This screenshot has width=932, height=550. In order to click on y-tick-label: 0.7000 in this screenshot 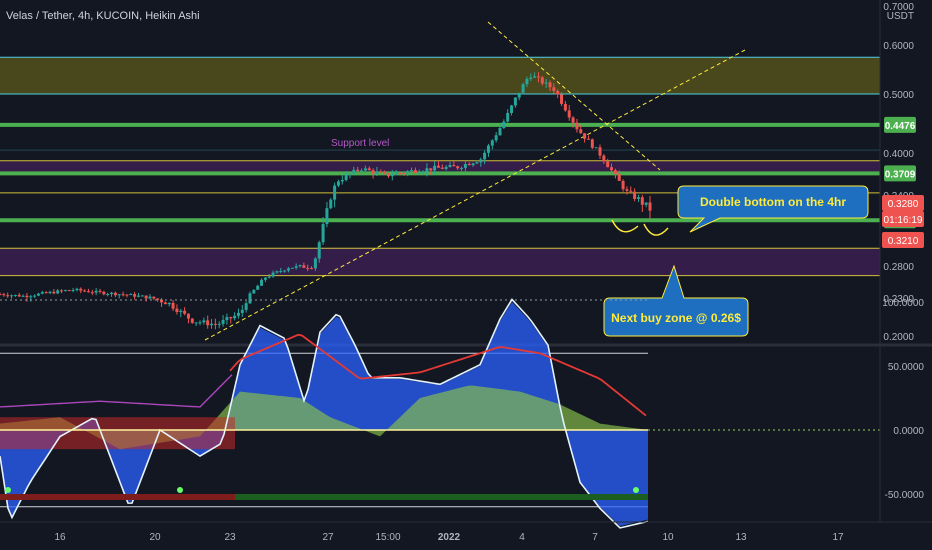, I will do `click(898, 7)`.